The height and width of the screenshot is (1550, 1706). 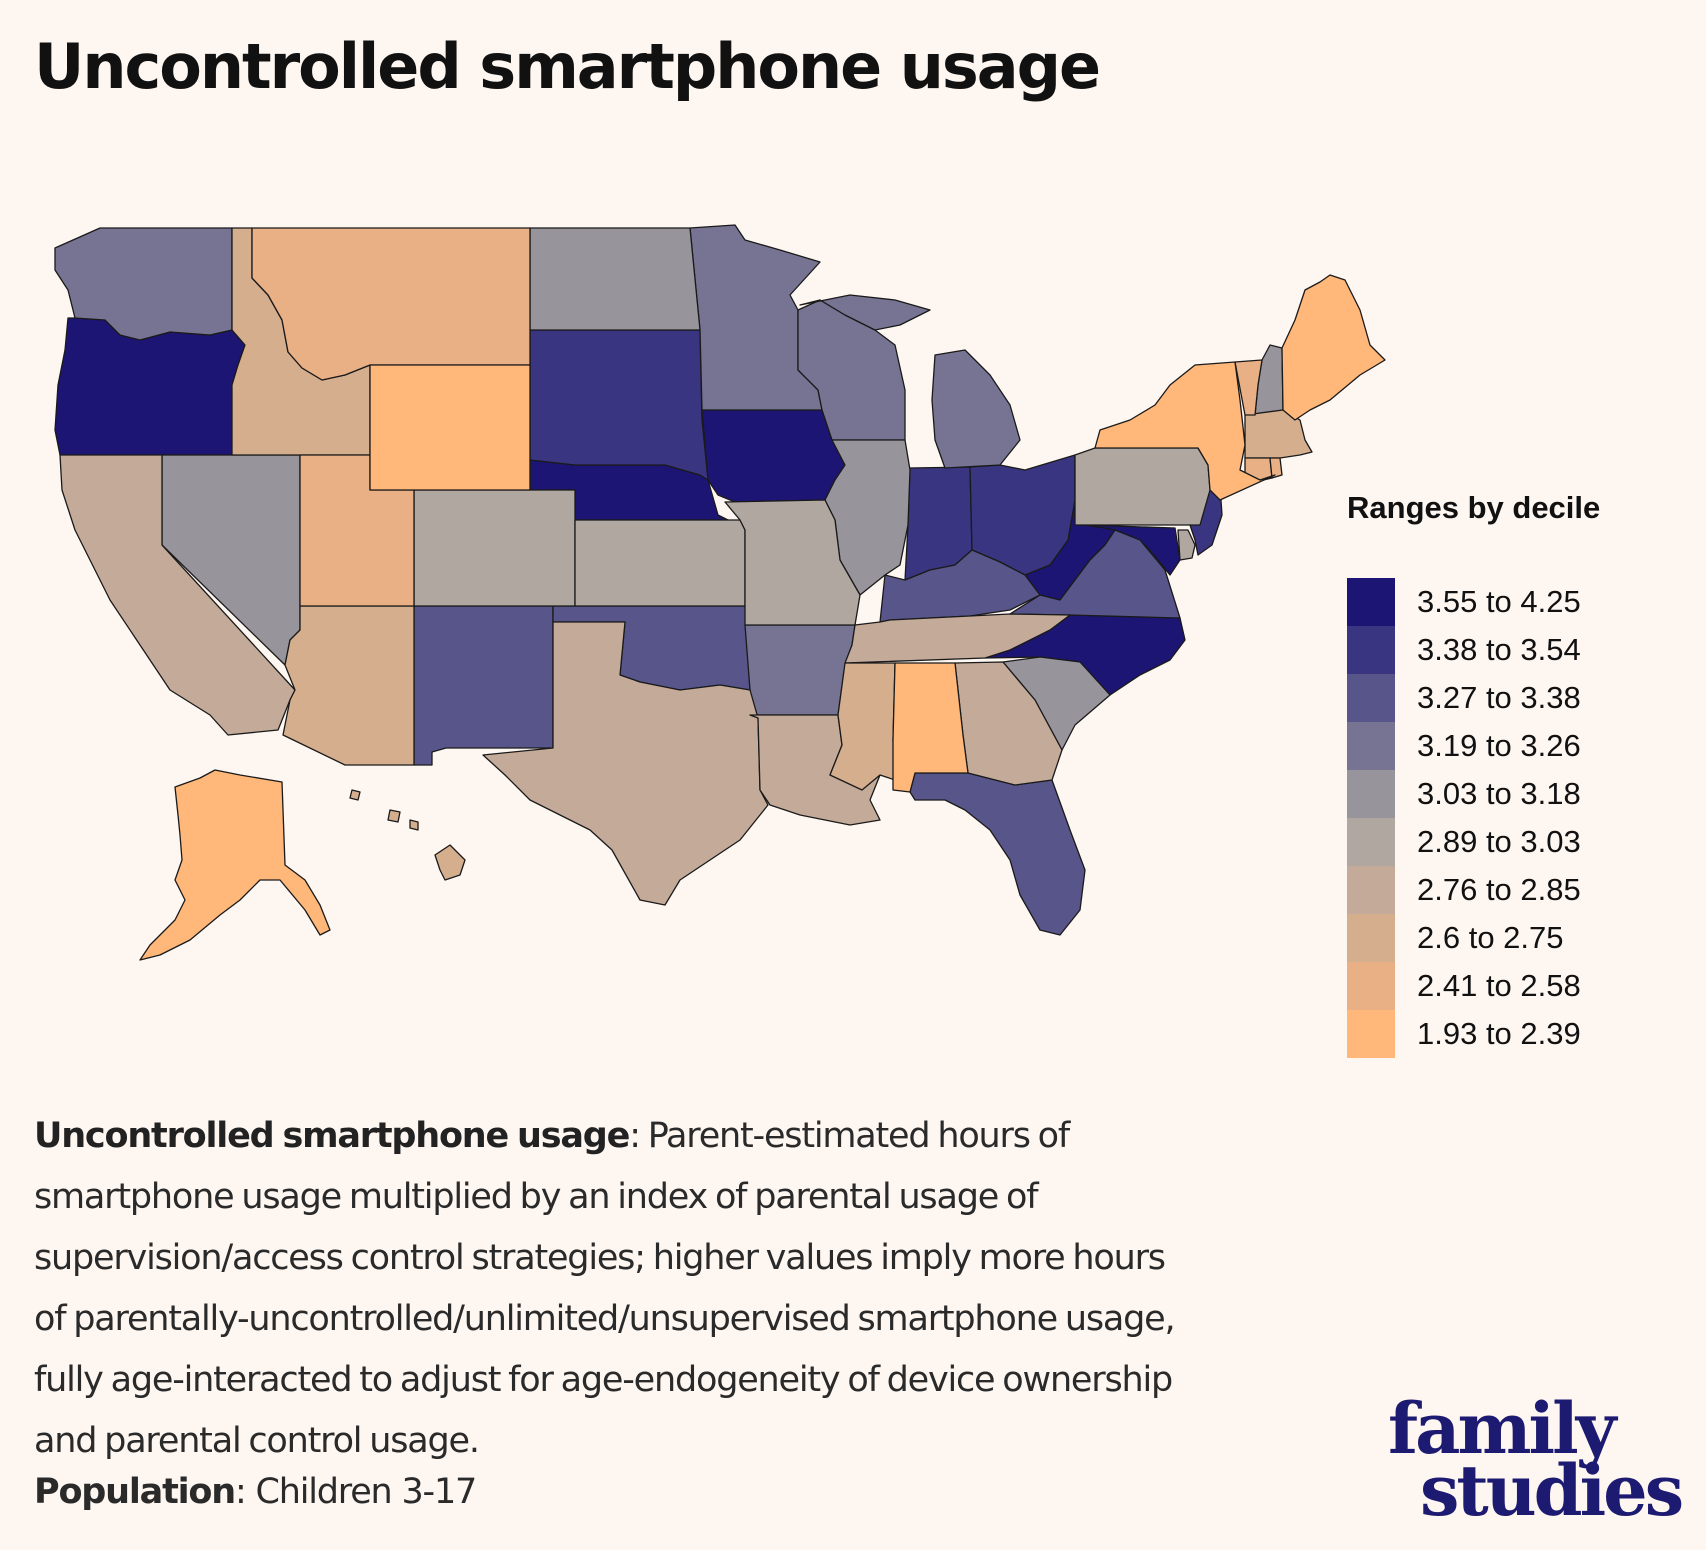 I want to click on legend-label: 2.76 to 2.85, so click(x=1499, y=889).